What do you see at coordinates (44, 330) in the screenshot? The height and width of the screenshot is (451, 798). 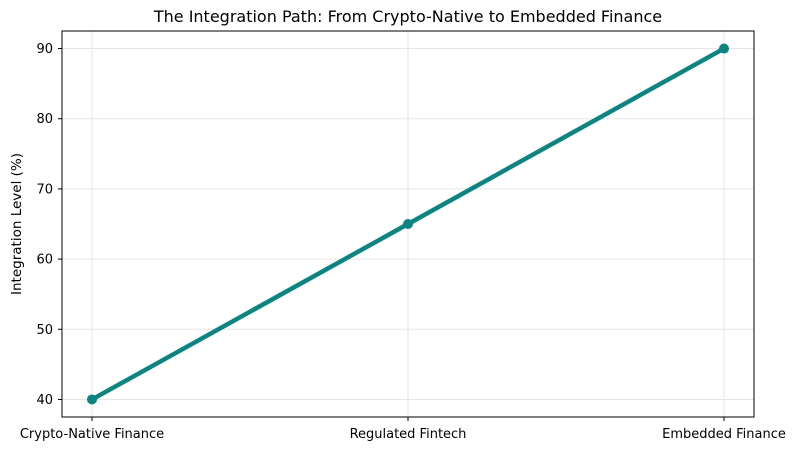 I see `y-tick-label: 50` at bounding box center [44, 330].